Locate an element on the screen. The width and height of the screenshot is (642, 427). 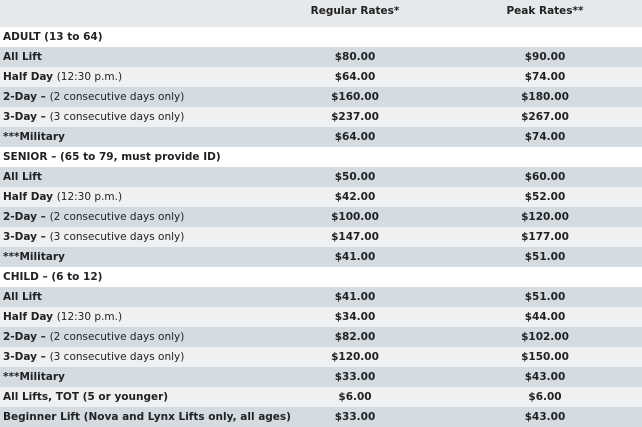
peak-rate: $120.00 is located at coordinates (545, 217).